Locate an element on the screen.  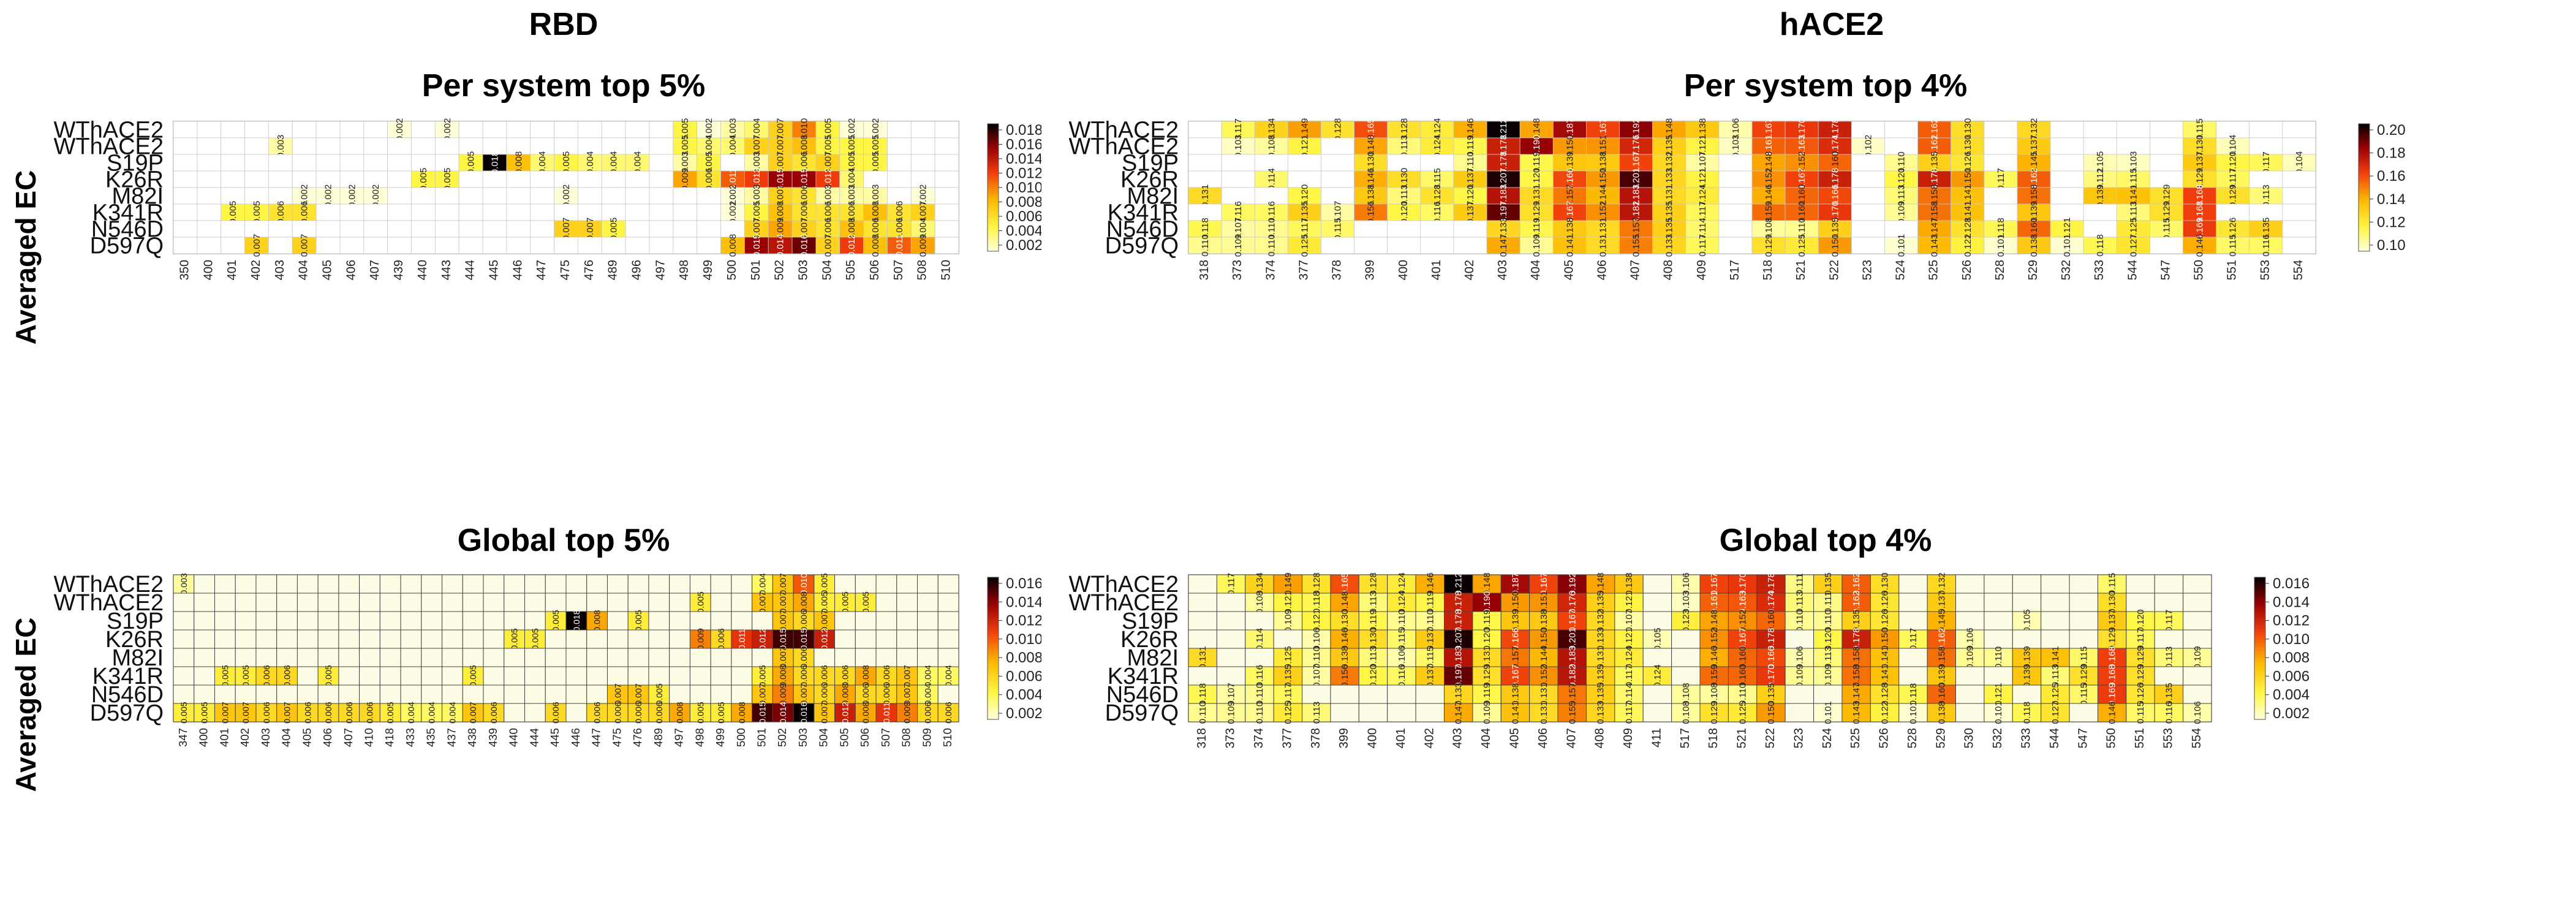
column-label: 533 is located at coordinates (2026, 738).